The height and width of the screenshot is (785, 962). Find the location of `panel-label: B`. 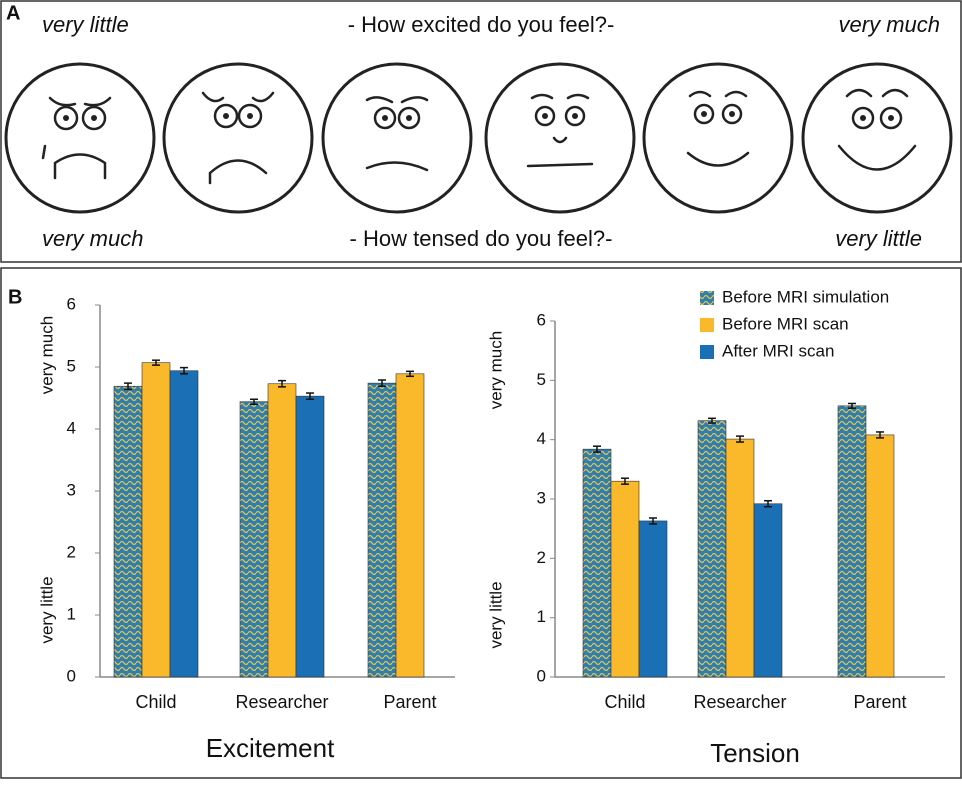

panel-label: B is located at coordinates (15, 297).